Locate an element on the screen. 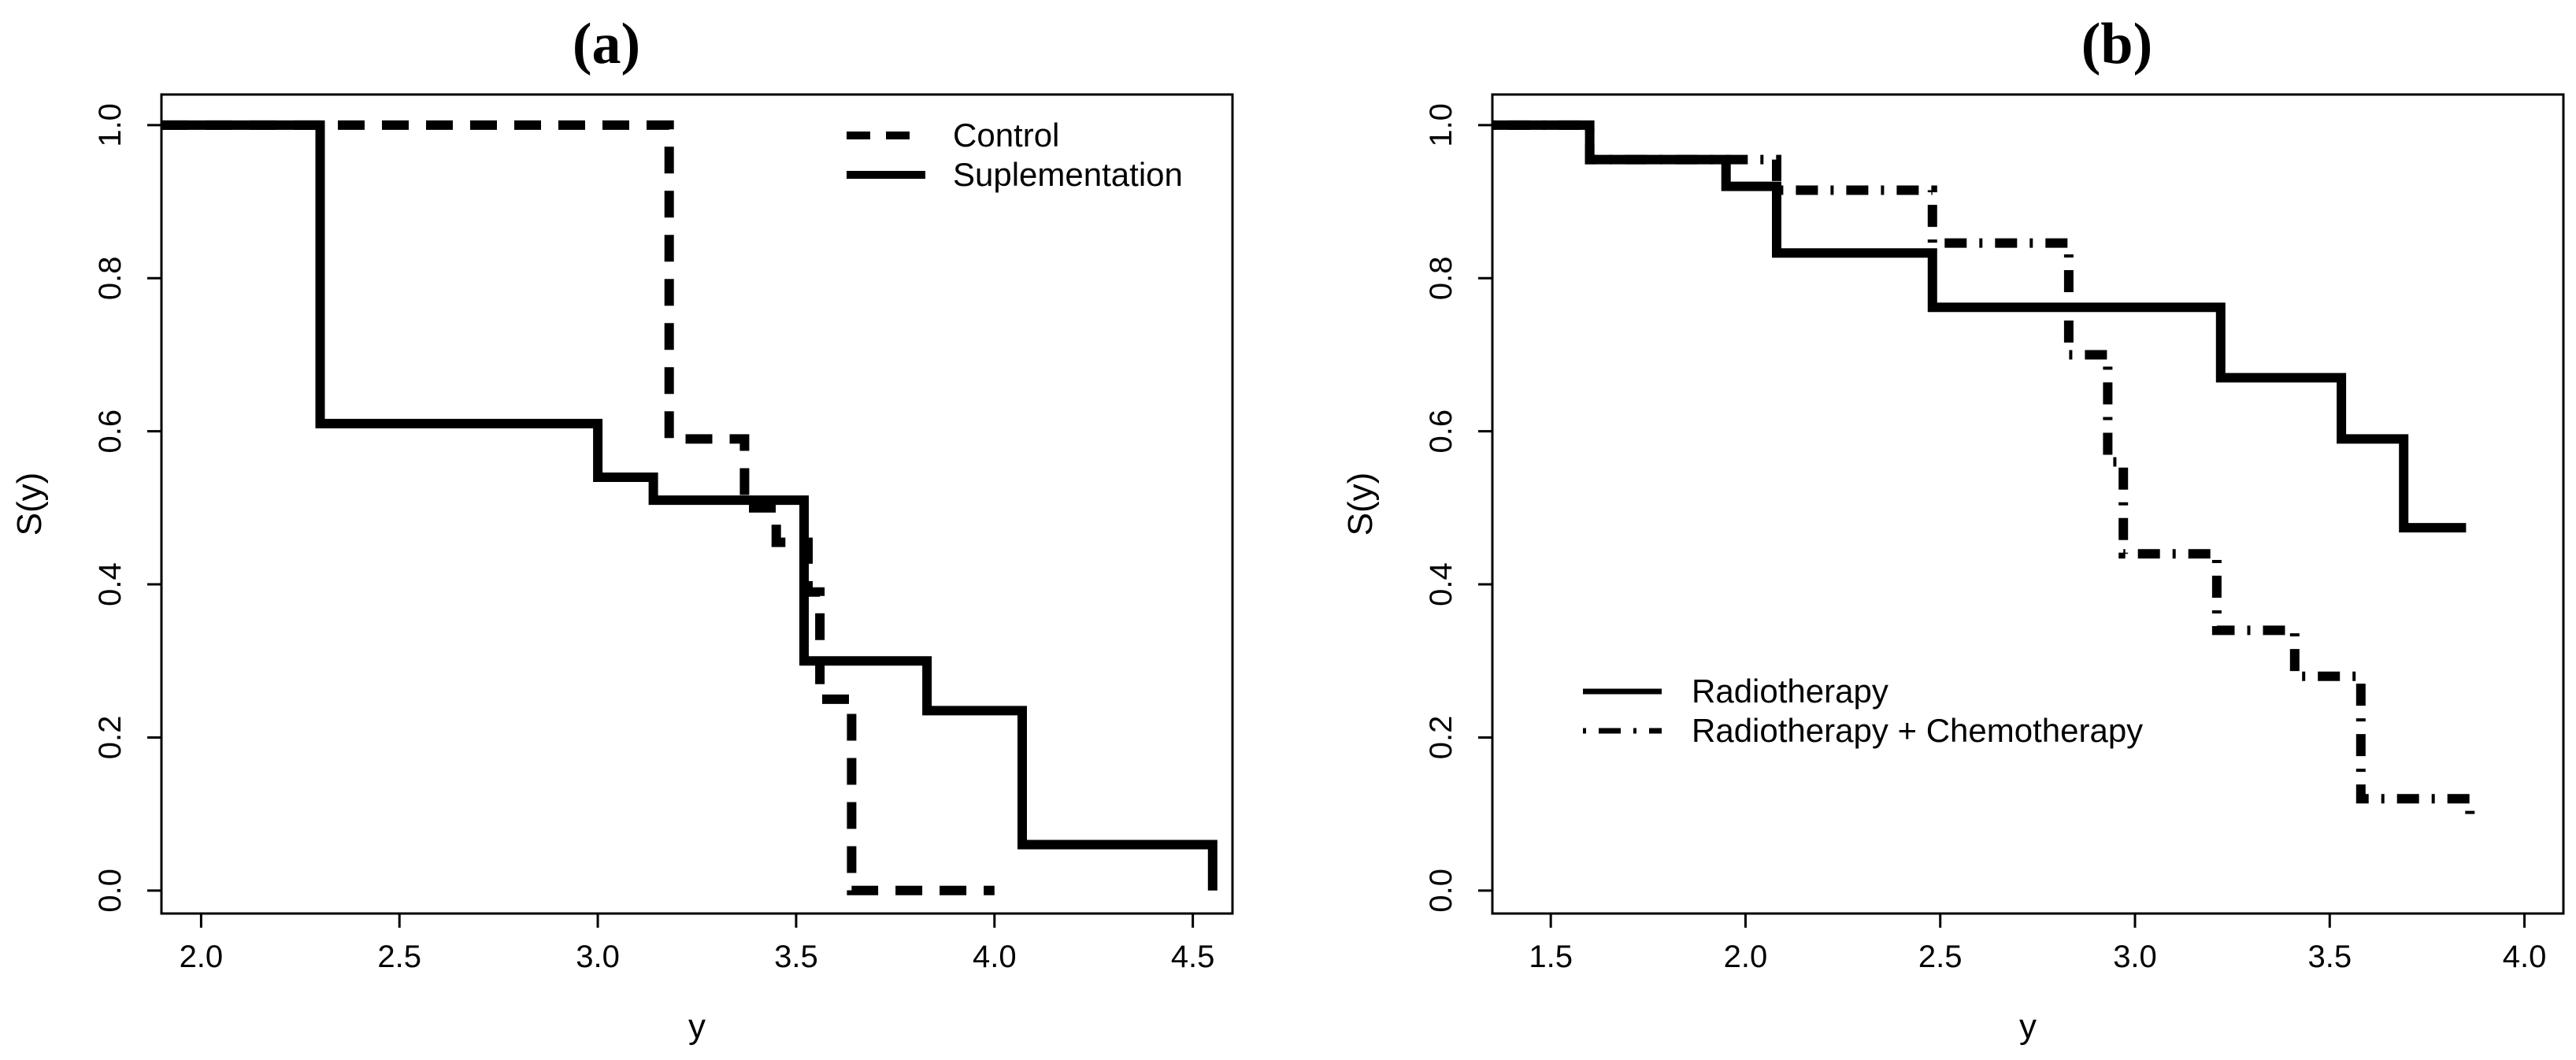 The height and width of the screenshot is (1060, 2576). panel-a-x-axis: 2.0 2.5 3.0 3.5 4.0 4.5 is located at coordinates (697, 944).